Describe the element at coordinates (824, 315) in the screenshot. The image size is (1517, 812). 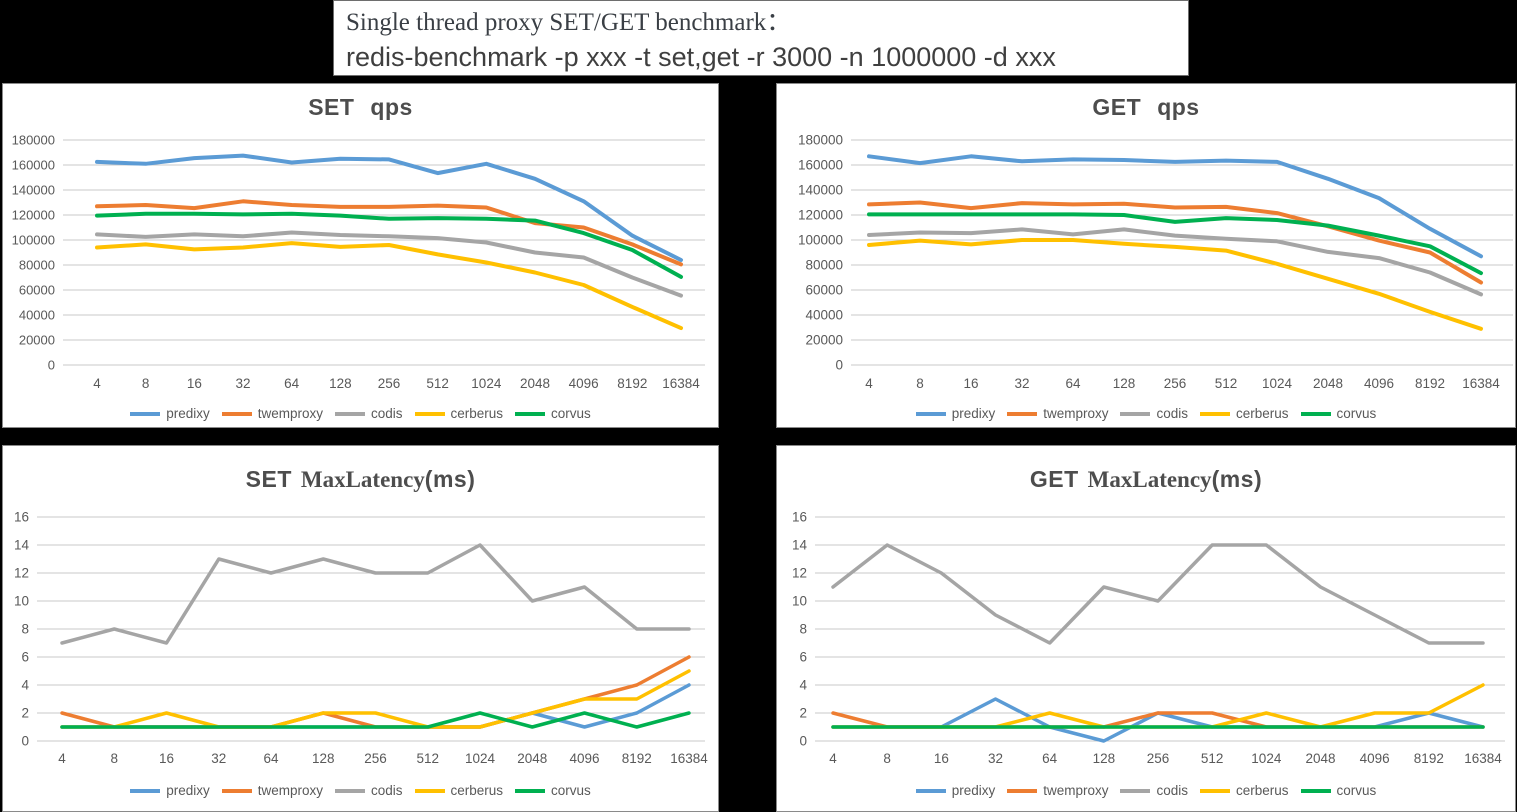
I see `y-axis-label: 40000` at that location.